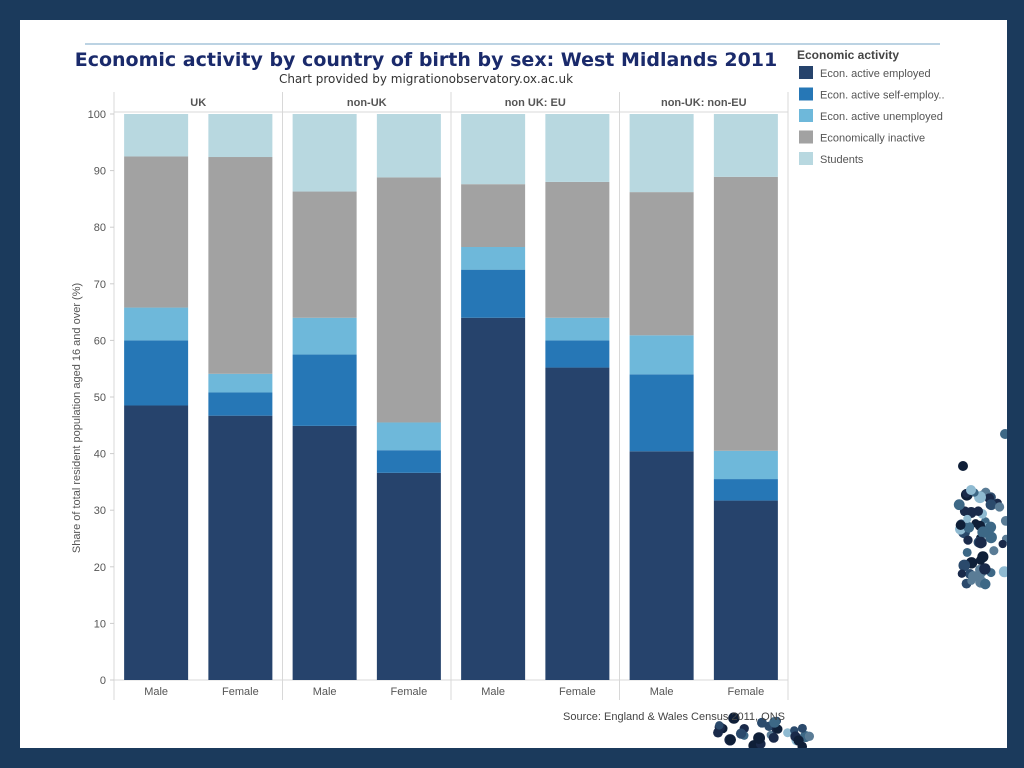  Describe the element at coordinates (882, 96) in the screenshot. I see `legend-entry: Econ. active self-employ..` at that location.